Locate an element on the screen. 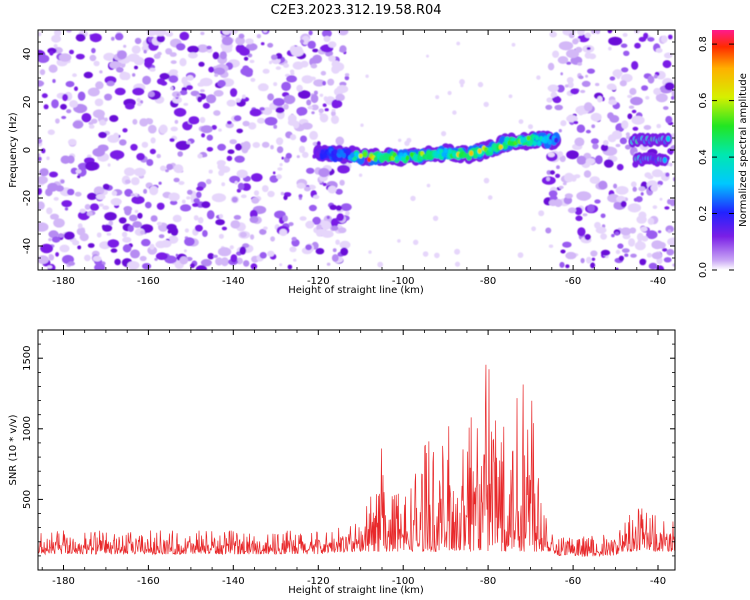 The width and height of the screenshot is (750, 600). x-tick-label: -140 is located at coordinates (233, 281).